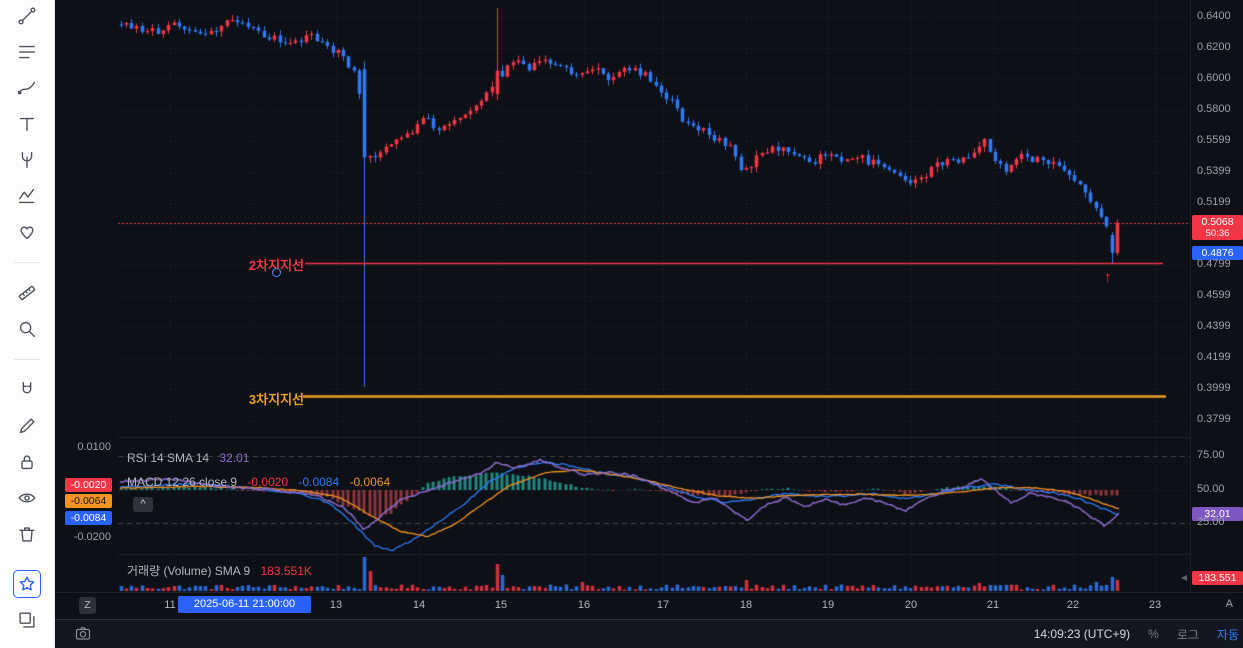 The height and width of the screenshot is (648, 1243). I want to click on tool-trend-line, so click(27, 16).